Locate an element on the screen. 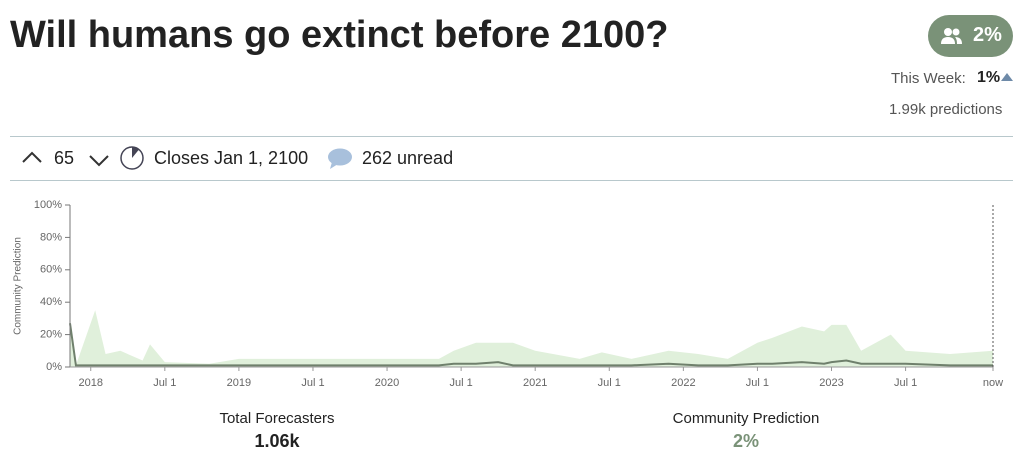 The width and height of the screenshot is (1015, 466). comments-count: 262 unread is located at coordinates (408, 158).